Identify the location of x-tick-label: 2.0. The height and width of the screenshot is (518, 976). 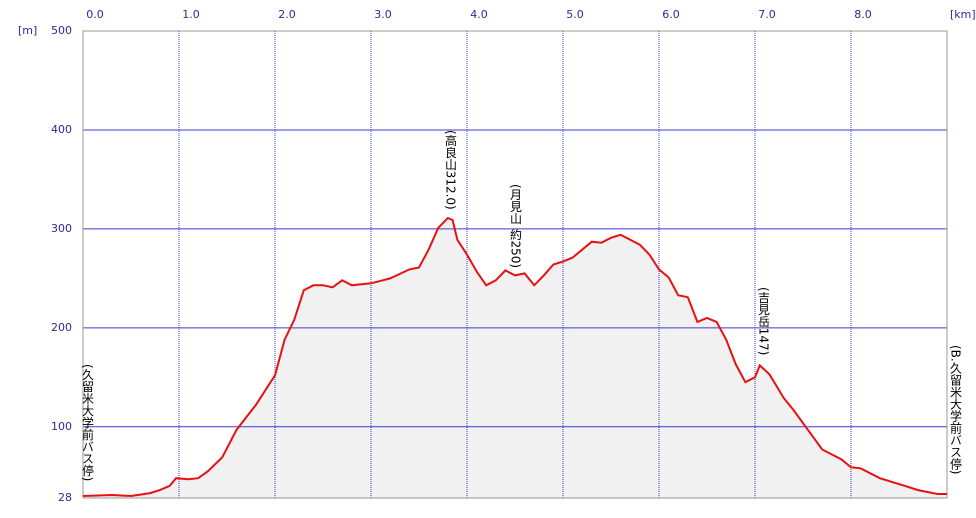
(287, 14).